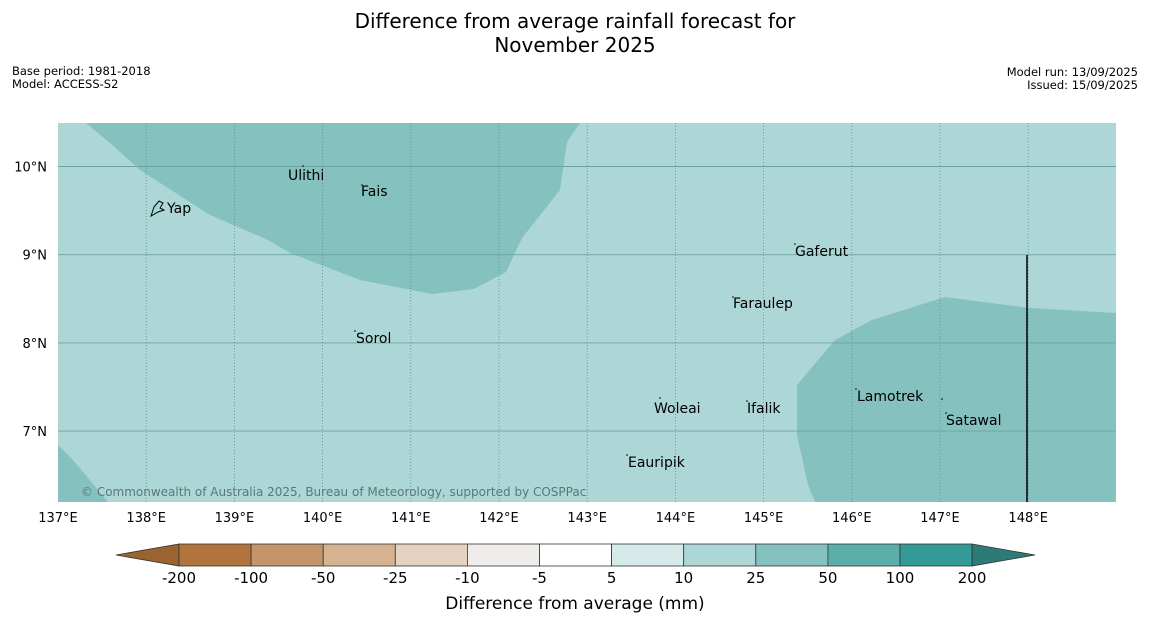 Image resolution: width=1150 pixels, height=644 pixels. Describe the element at coordinates (1082, 85) in the screenshot. I see `issued-text: Issued: 15/09/2025` at that location.